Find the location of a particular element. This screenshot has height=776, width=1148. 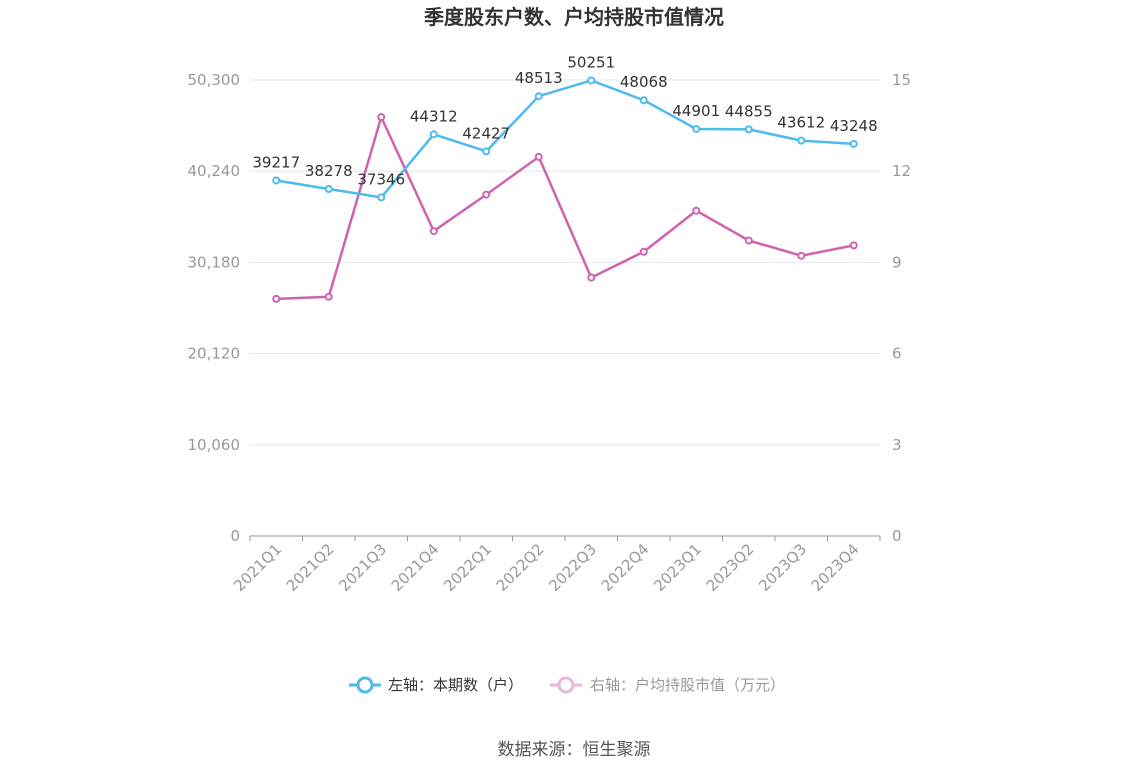

x-tick-label: 2023Q1 is located at coordinates (677, 567).